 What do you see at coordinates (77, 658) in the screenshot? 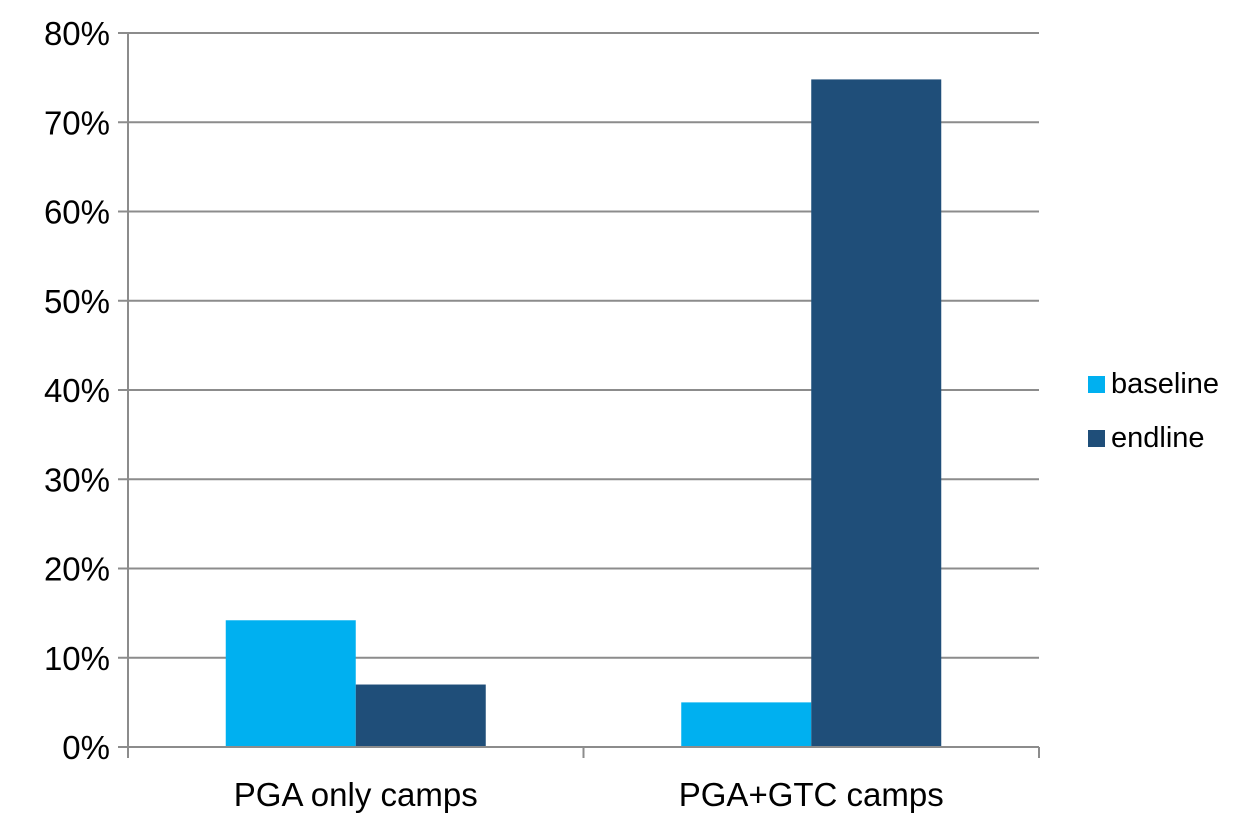
I see `y-tick-label: 10%` at bounding box center [77, 658].